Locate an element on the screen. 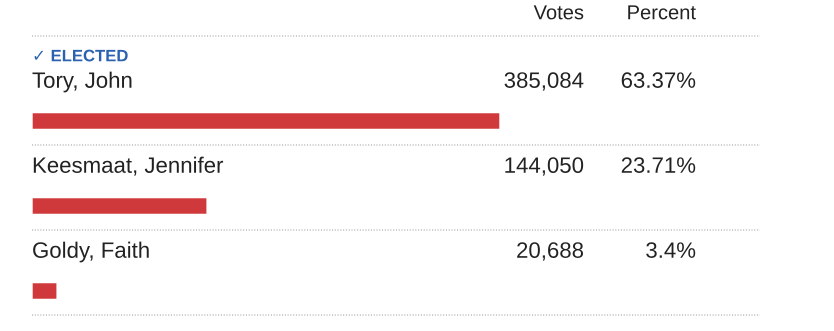  y-tick-label: Keesmaat, Jennifer is located at coordinates (129, 166).